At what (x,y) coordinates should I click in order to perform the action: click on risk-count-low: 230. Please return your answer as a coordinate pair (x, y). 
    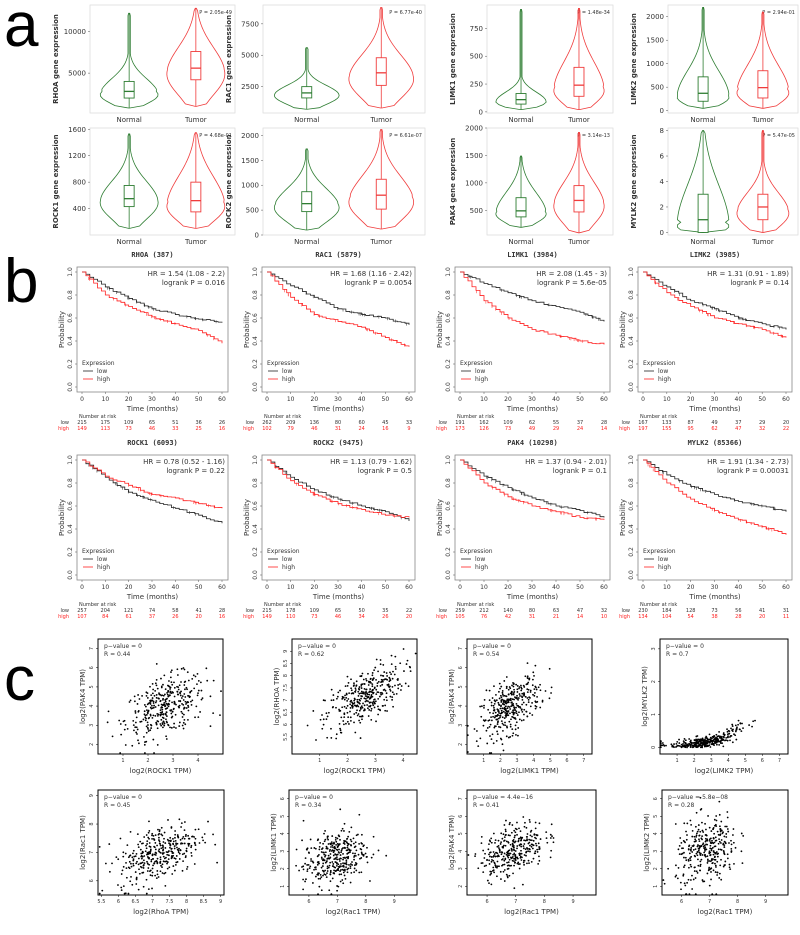
    Looking at the image, I should click on (643, 611).